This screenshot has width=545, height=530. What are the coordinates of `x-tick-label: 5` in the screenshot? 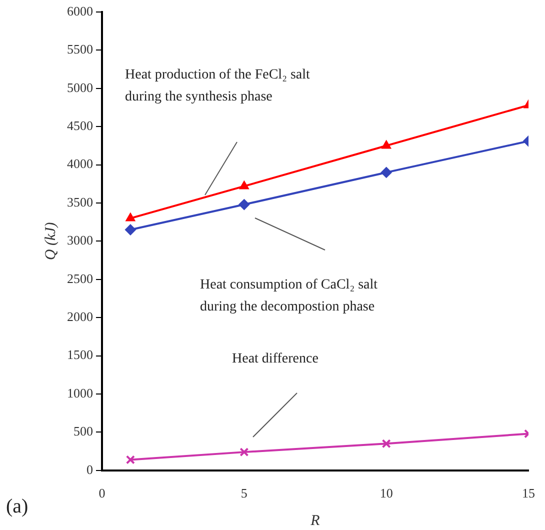 It's located at (244, 493).